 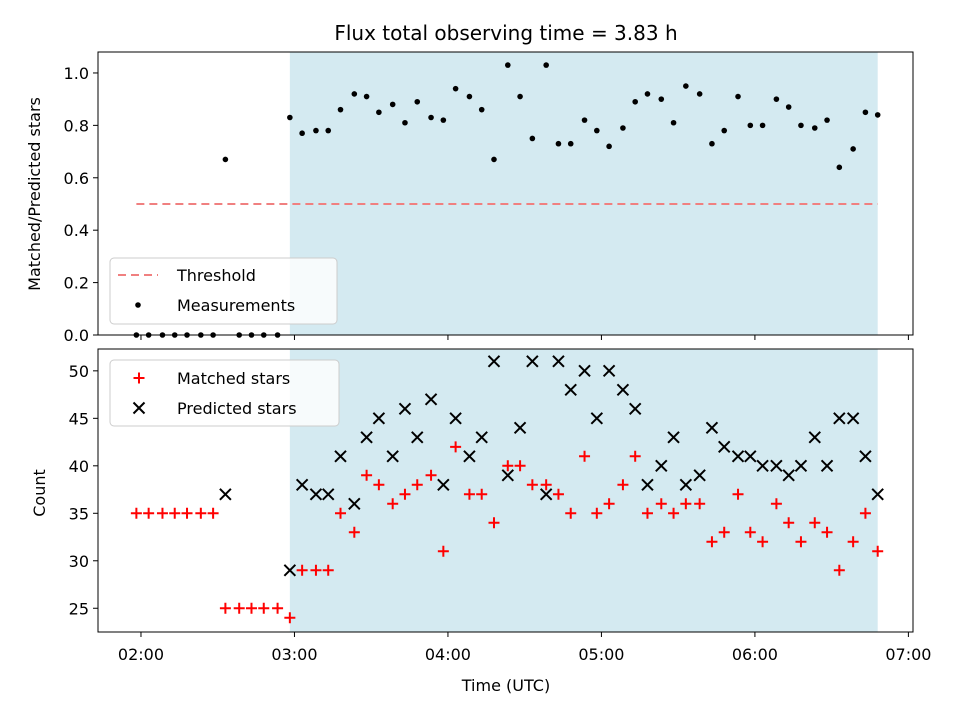 What do you see at coordinates (76, 230) in the screenshot?
I see `y-tick-label: 0.4` at bounding box center [76, 230].